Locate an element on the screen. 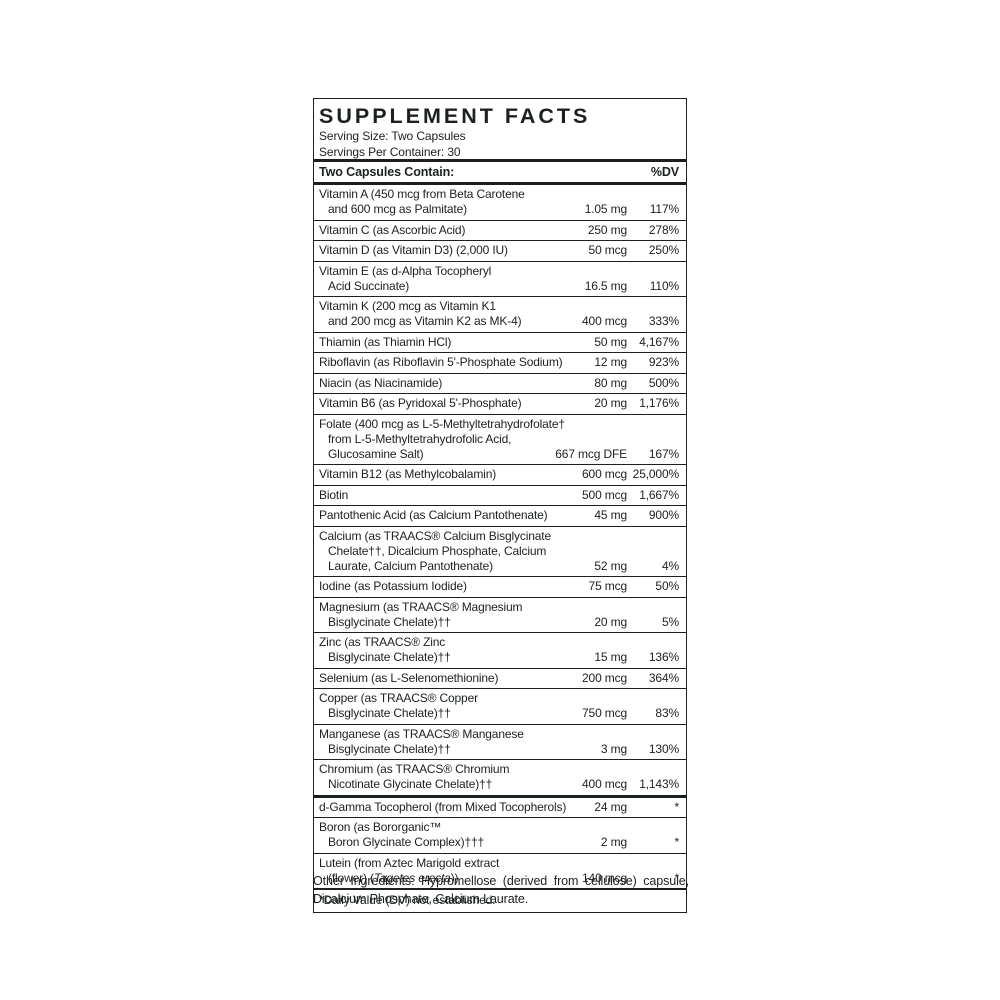 Image resolution: width=1000 pixels, height=1000 pixels. amount-cell: 52 mg is located at coordinates (610, 565).